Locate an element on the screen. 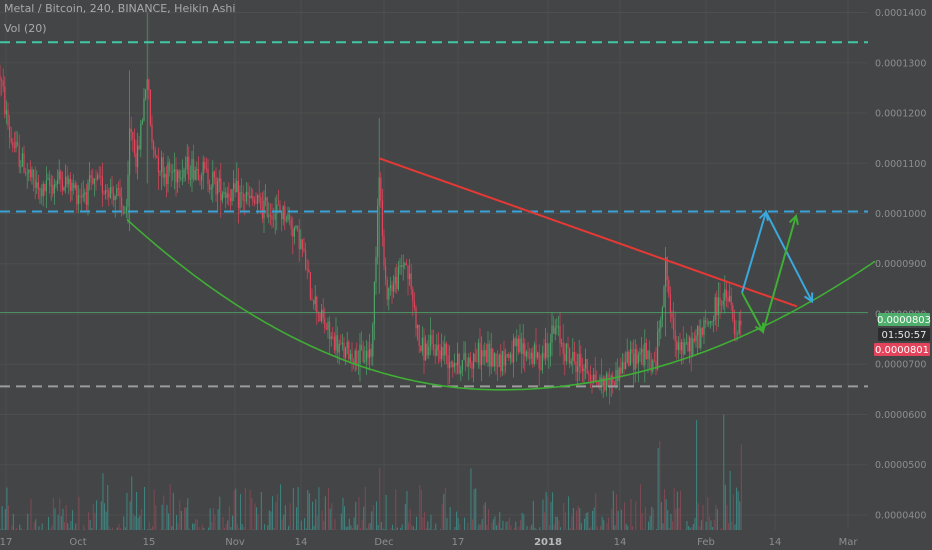 This screenshot has width=932, height=550. time-axis: 17 Oct 15 Nov 14 Dec 17 2018 14 Feb 14 Mar is located at coordinates (429, 542).